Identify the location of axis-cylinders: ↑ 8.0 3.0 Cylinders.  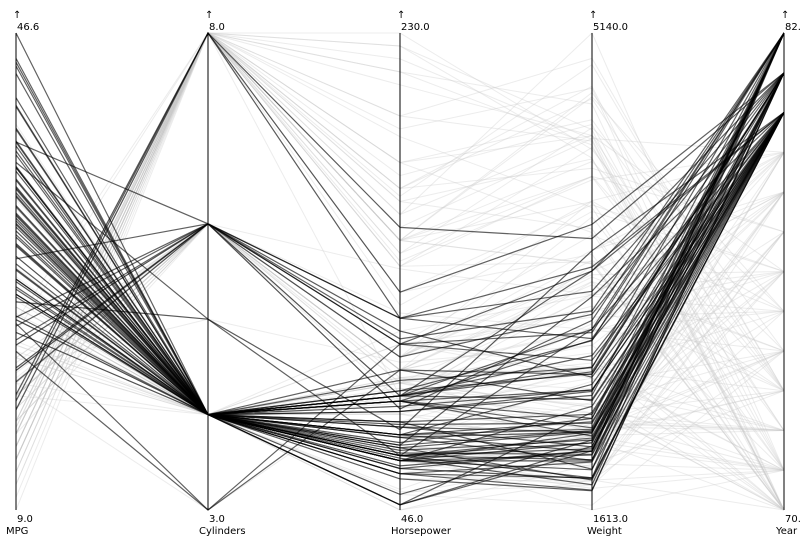
(222, 273).